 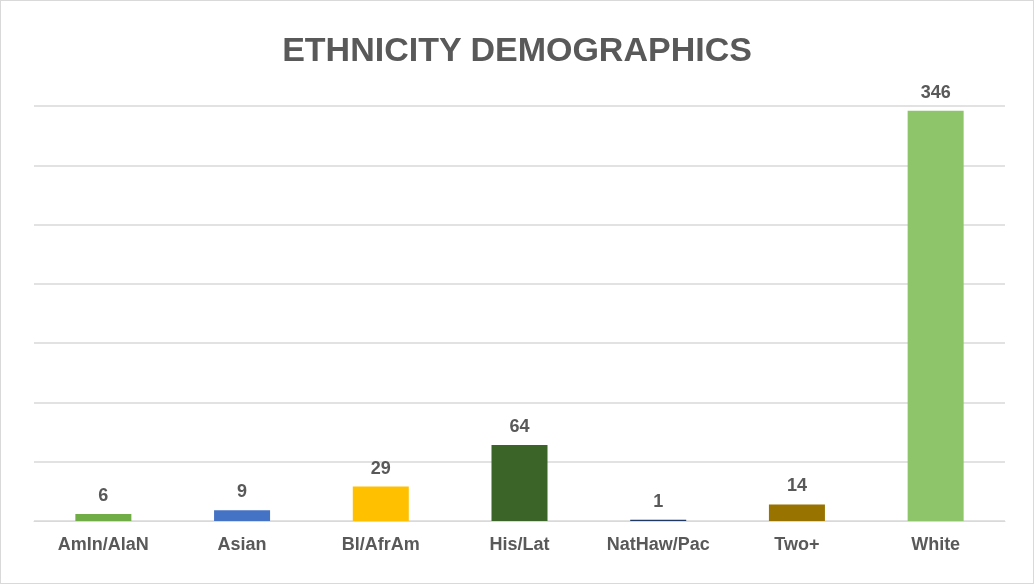 I want to click on x-tick-label: Asian, so click(x=242, y=544).